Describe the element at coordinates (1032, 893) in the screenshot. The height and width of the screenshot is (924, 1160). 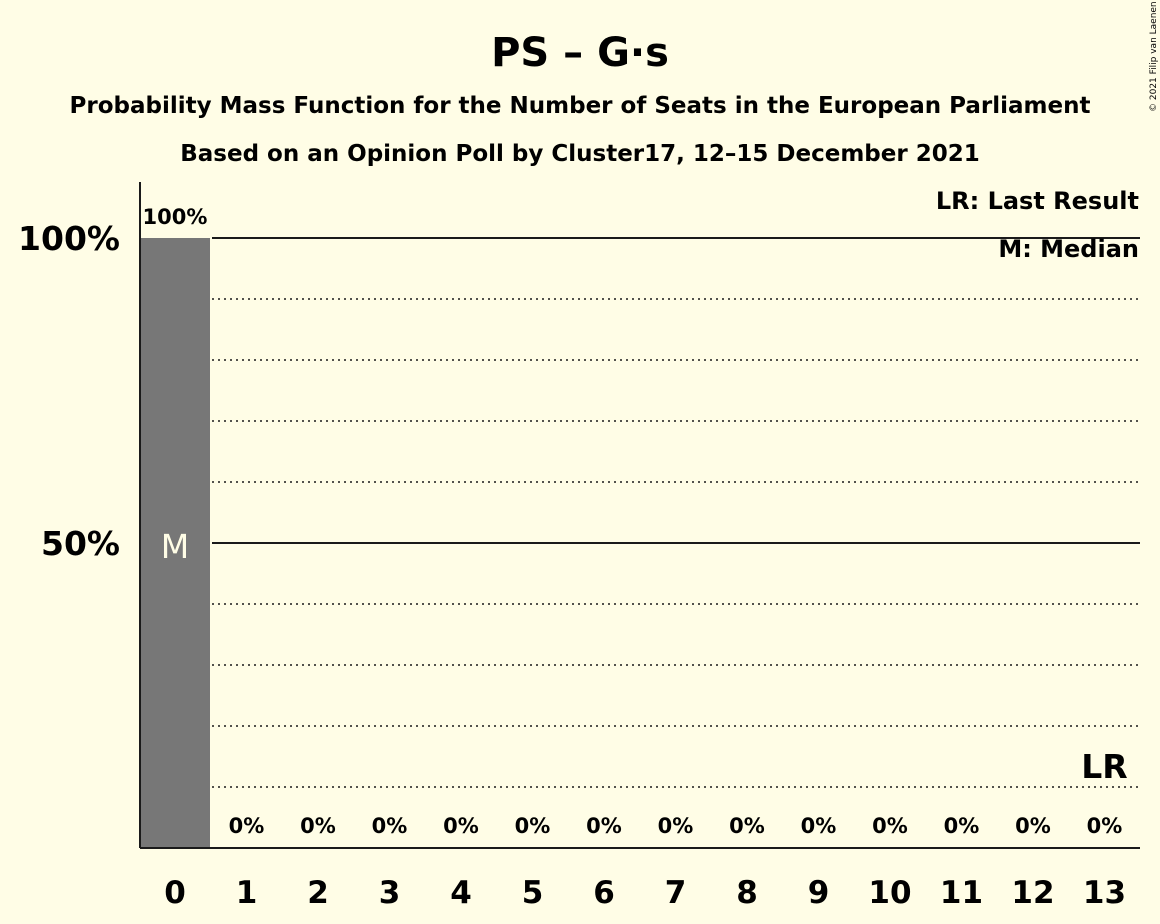
I see `x-tick-label: 12` at that location.